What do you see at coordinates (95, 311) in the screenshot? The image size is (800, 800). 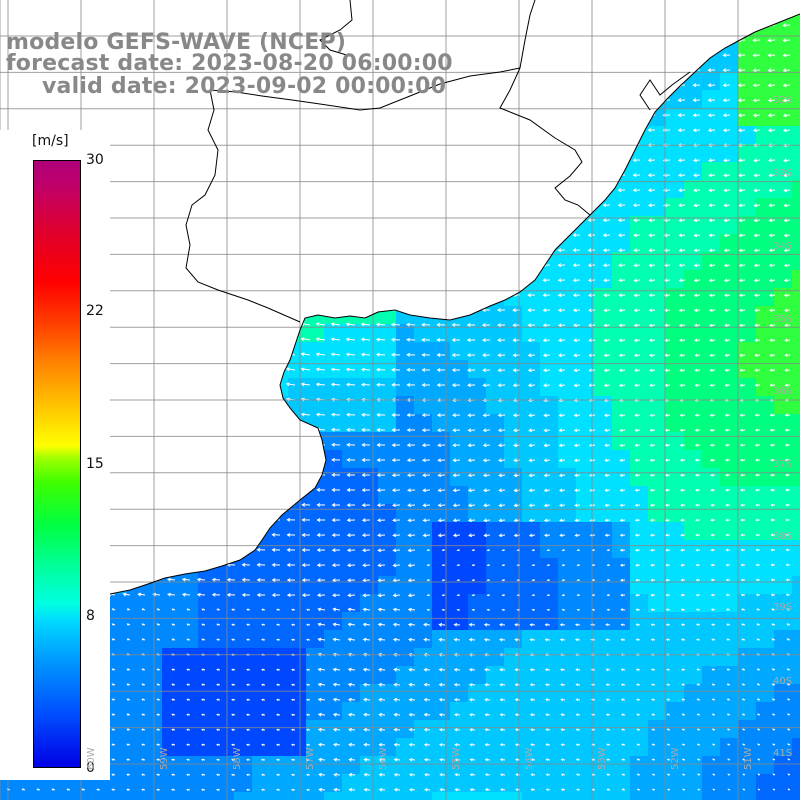 I see `legend-tick-22: 22` at bounding box center [95, 311].